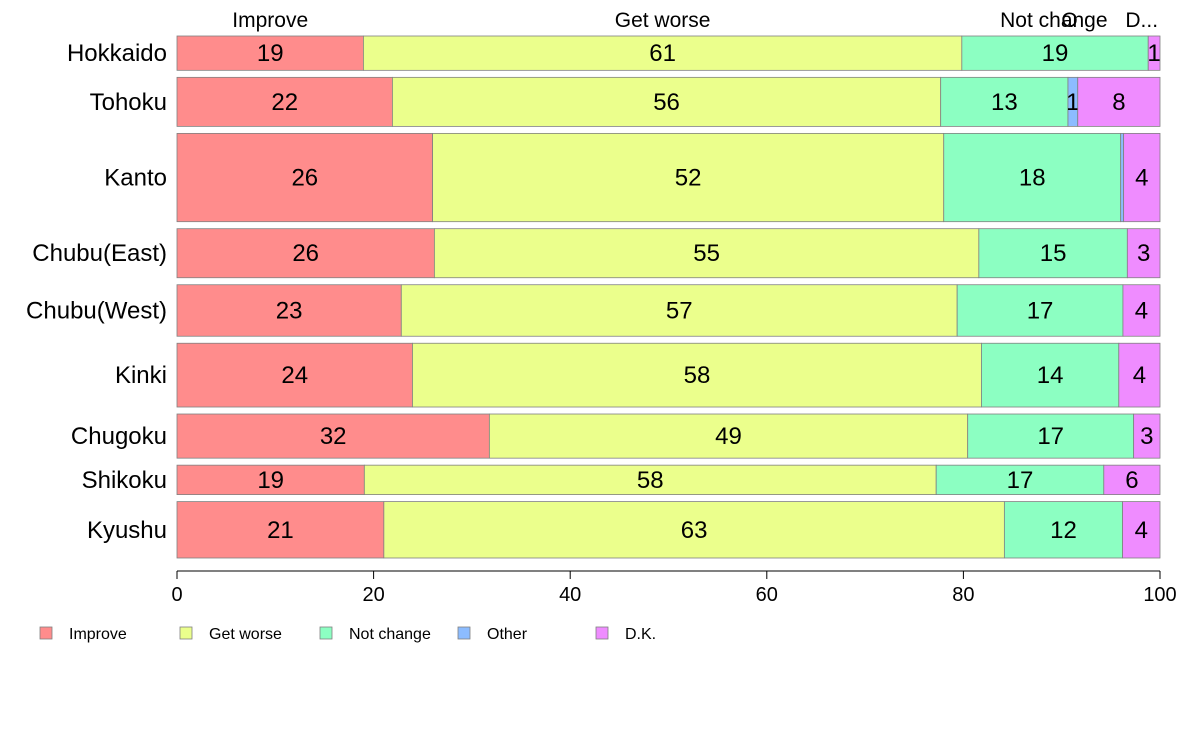  I want to click on data-label: 14, so click(1050, 375).